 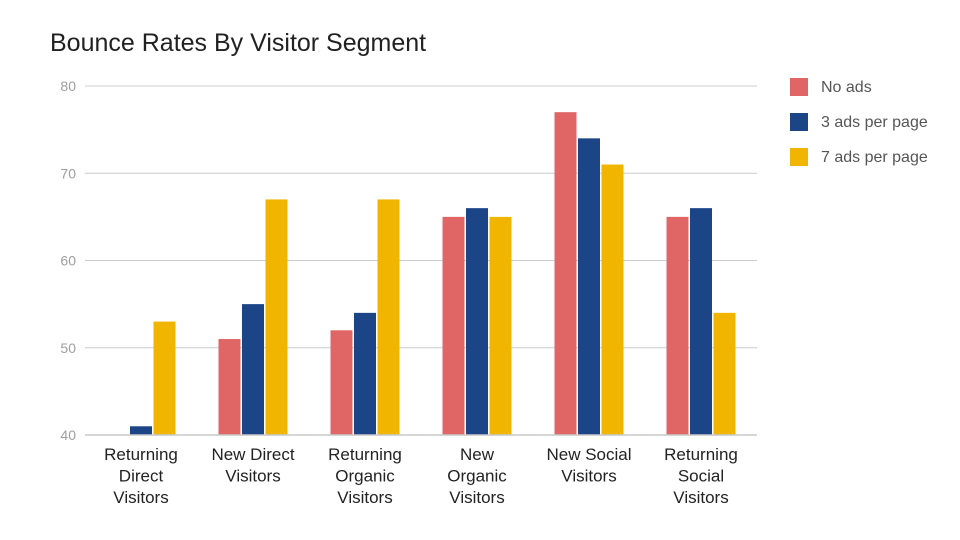 What do you see at coordinates (477, 454) in the screenshot?
I see `x-tick-label: New` at bounding box center [477, 454].